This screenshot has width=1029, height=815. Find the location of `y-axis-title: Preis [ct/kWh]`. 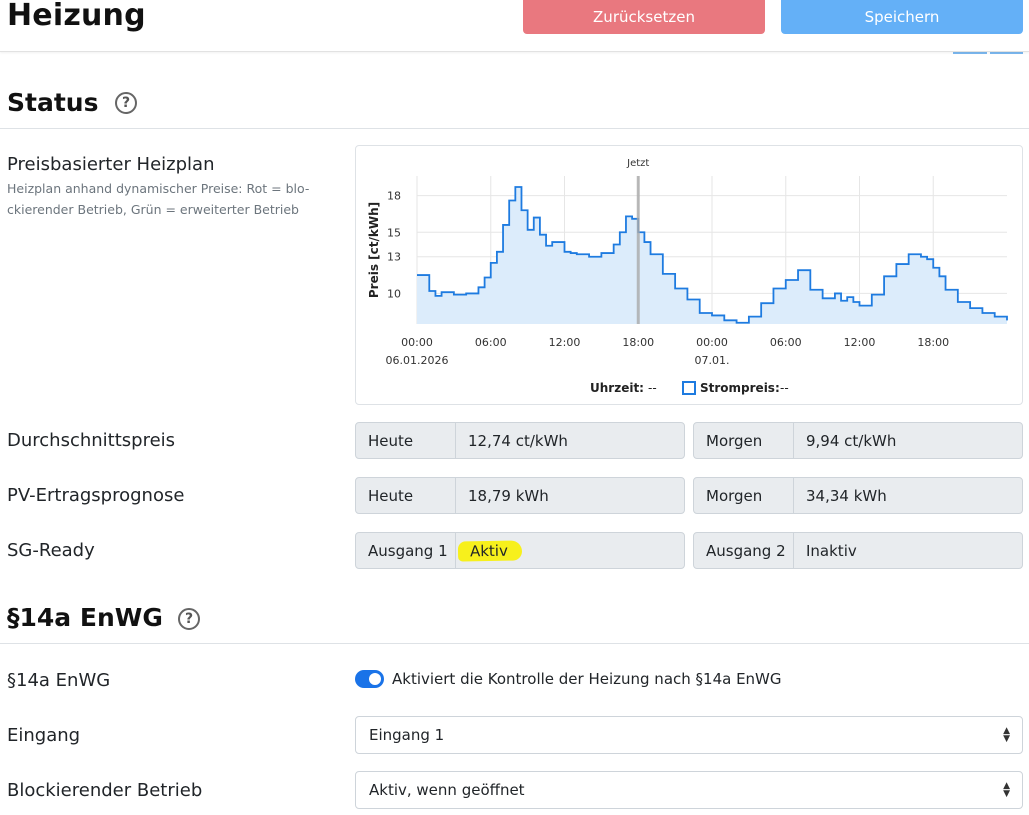

y-axis-title: Preis [ct/kWh] is located at coordinates (374, 250).